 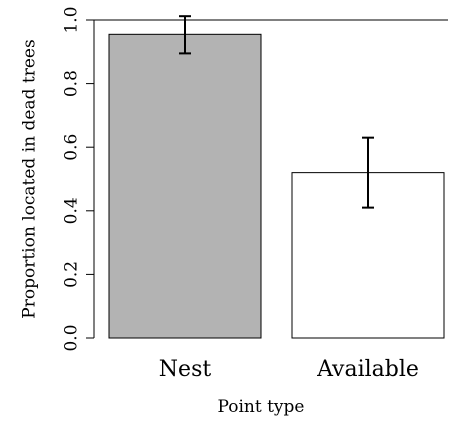 I want to click on category-label-available: Available, so click(x=367, y=369).